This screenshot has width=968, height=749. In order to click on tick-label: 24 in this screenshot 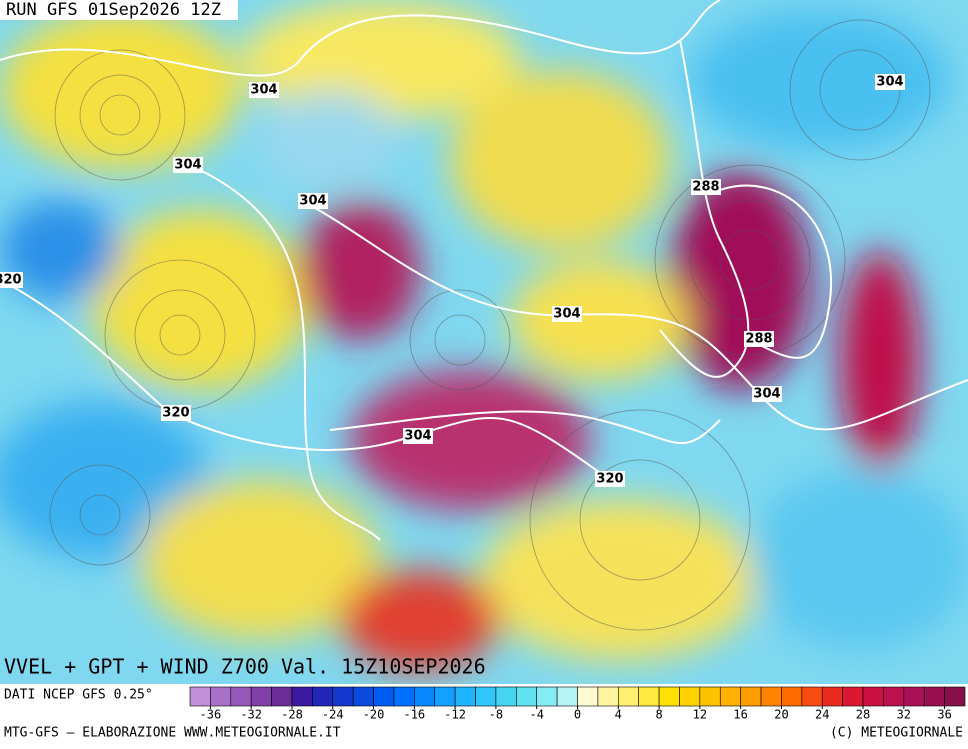, I will do `click(822, 715)`.